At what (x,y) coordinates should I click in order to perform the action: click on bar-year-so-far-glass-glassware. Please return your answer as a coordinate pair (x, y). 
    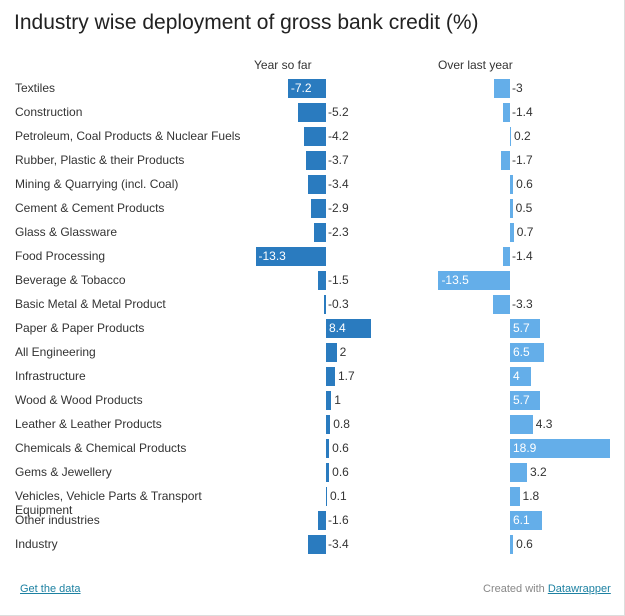
    Looking at the image, I should click on (319, 232).